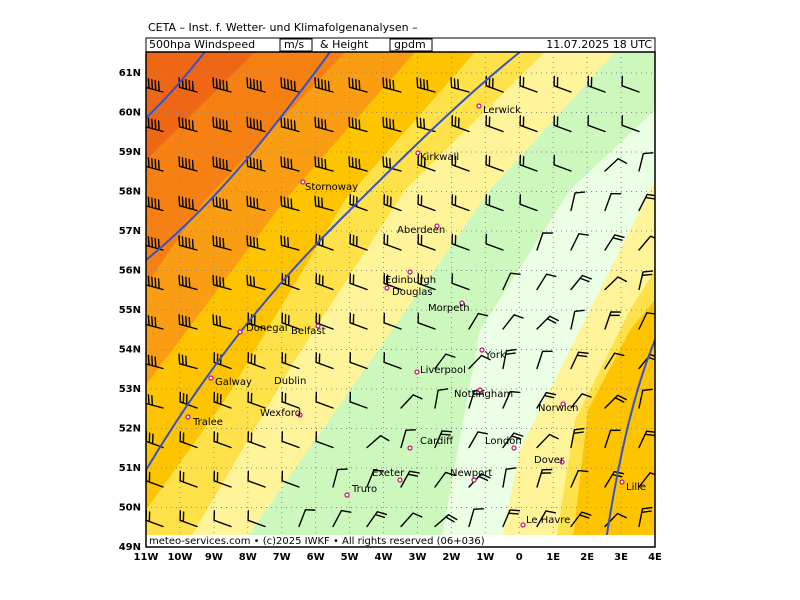 Image resolution: width=800 pixels, height=600 pixels. Describe the element at coordinates (233, 382) in the screenshot. I see `city-label: Galway` at that location.